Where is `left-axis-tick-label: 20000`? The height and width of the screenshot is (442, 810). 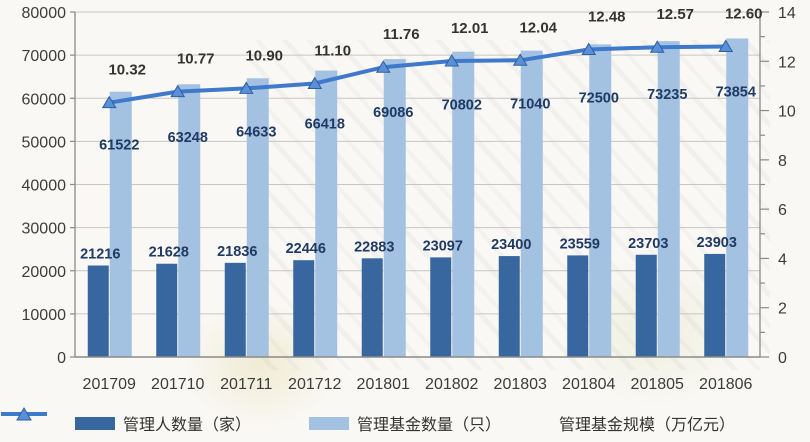 left-axis-tick-label: 20000 is located at coordinates (44, 272).